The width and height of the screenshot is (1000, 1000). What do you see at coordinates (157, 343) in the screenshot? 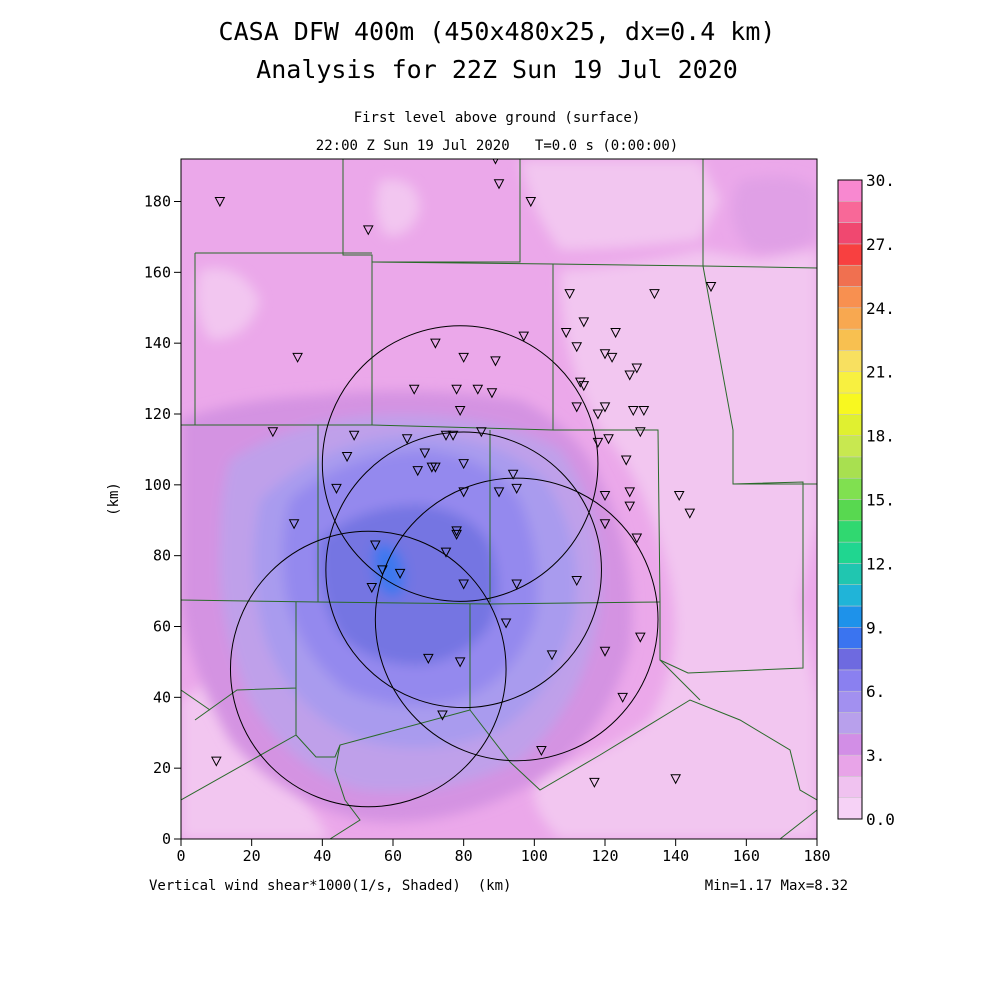
I see `y-tick-label: 140` at bounding box center [157, 343].